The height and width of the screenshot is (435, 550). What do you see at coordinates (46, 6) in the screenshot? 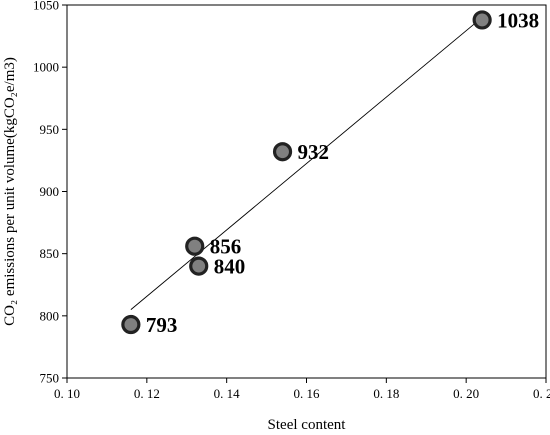
I see `y-tick-label: 1050` at bounding box center [46, 6].